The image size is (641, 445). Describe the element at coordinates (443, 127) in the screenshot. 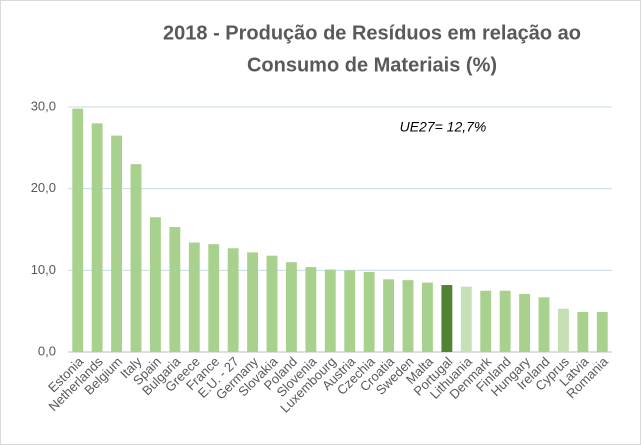

I see `annotation: UE27= 12,7%` at that location.